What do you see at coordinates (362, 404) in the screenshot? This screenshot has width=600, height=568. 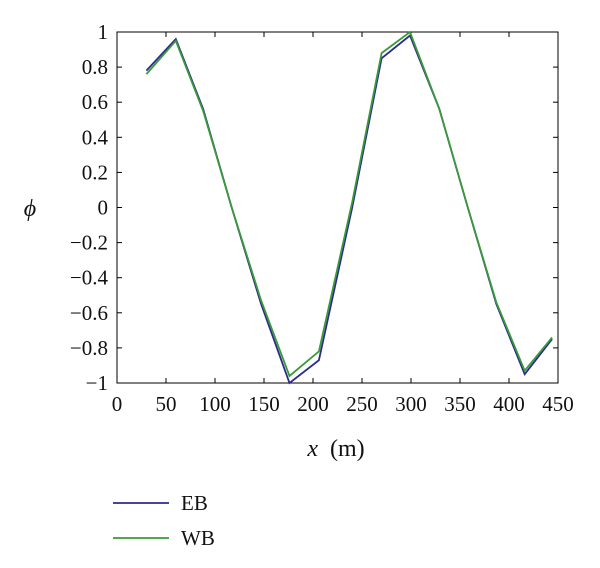 I see `x-tick-label: 250` at bounding box center [362, 404].